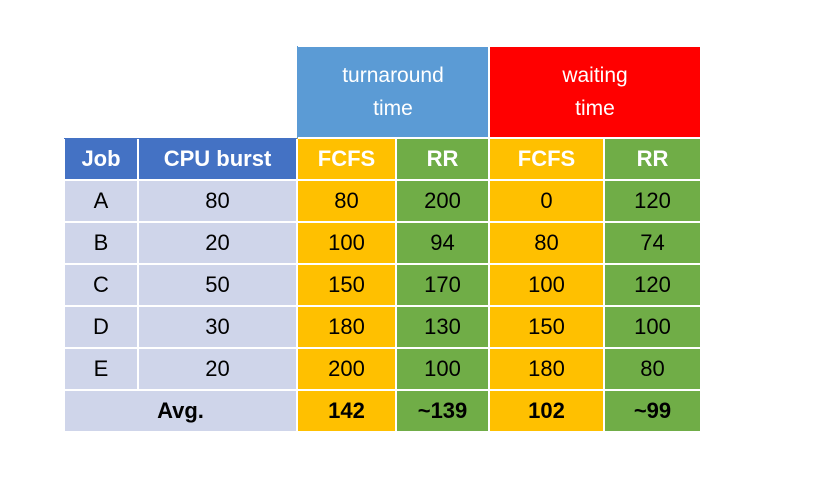 This screenshot has width=834, height=480. Describe the element at coordinates (442, 327) in the screenshot. I see `turnaround-rr-cell: 130` at that location.